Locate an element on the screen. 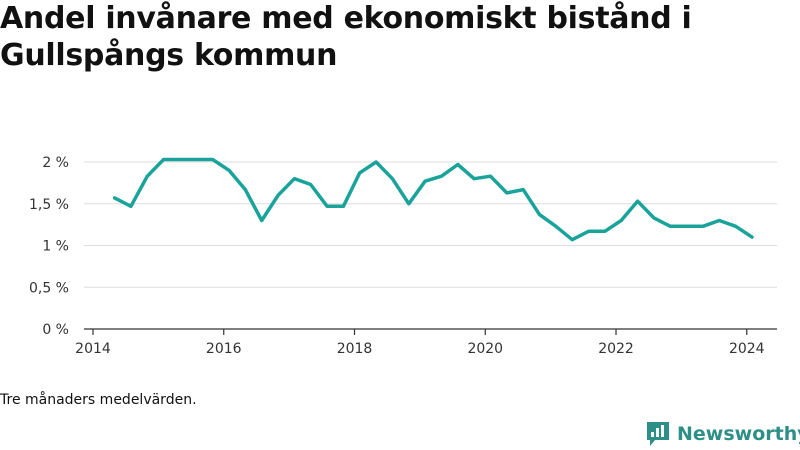 The width and height of the screenshot is (800, 450). y-tick-label: 1 % is located at coordinates (55, 247).